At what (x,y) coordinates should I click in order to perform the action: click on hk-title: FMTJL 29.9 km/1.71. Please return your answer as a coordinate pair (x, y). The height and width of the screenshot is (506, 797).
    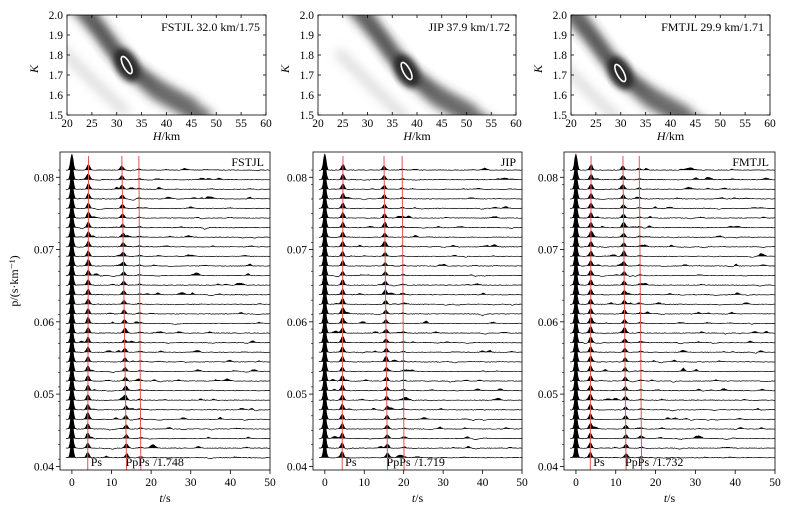
    Looking at the image, I should click on (712, 27).